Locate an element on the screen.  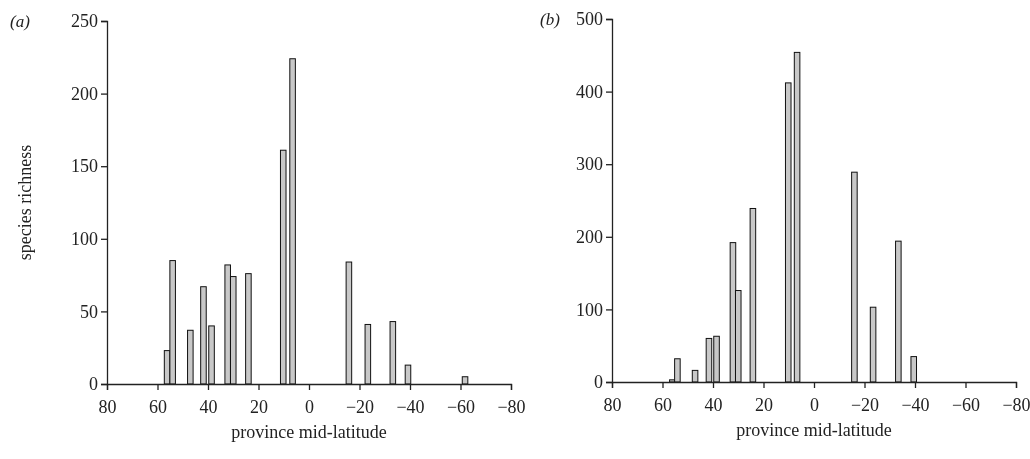
y-tick-label: 500 is located at coordinates (589, 19).